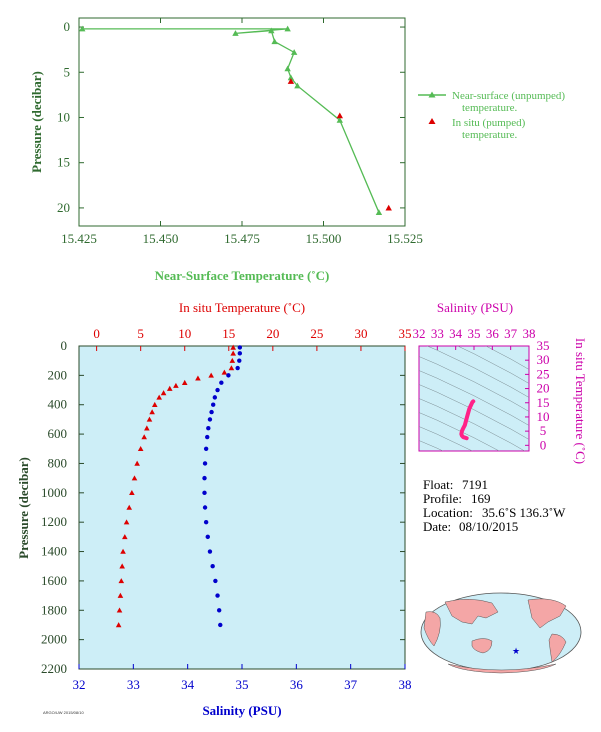 Image resolution: width=601 pixels, height=732 pixels. I want to click on ts-y-tick-label: 30, so click(543, 359).